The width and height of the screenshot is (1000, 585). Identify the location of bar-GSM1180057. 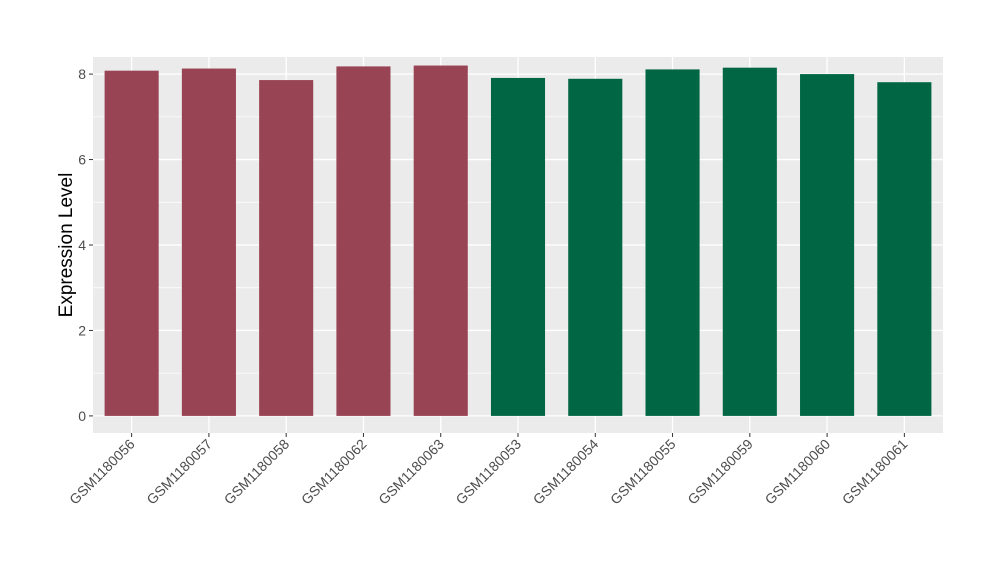
(208, 242).